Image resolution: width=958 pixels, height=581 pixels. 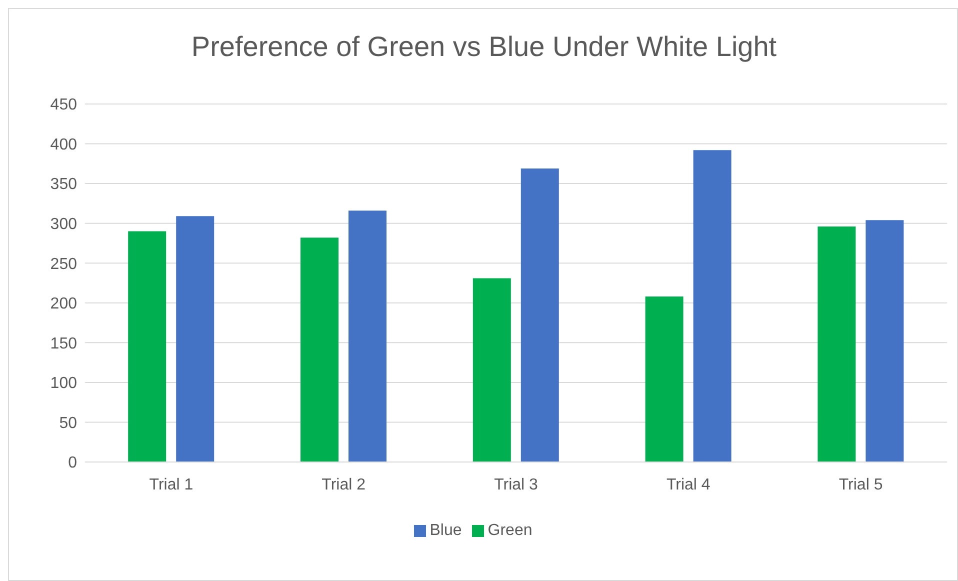 I want to click on x-tick-label: Trial 1, so click(x=171, y=485).